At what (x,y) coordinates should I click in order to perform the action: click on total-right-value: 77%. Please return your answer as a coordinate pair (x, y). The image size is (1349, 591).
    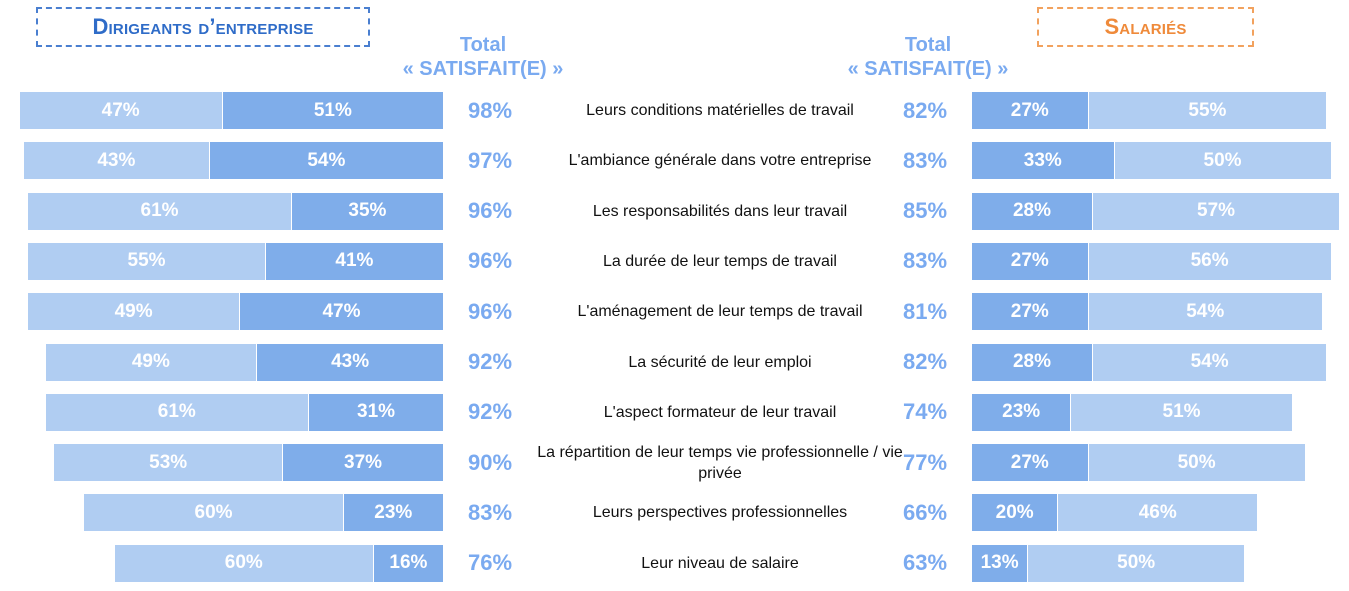
    Looking at the image, I should click on (925, 462).